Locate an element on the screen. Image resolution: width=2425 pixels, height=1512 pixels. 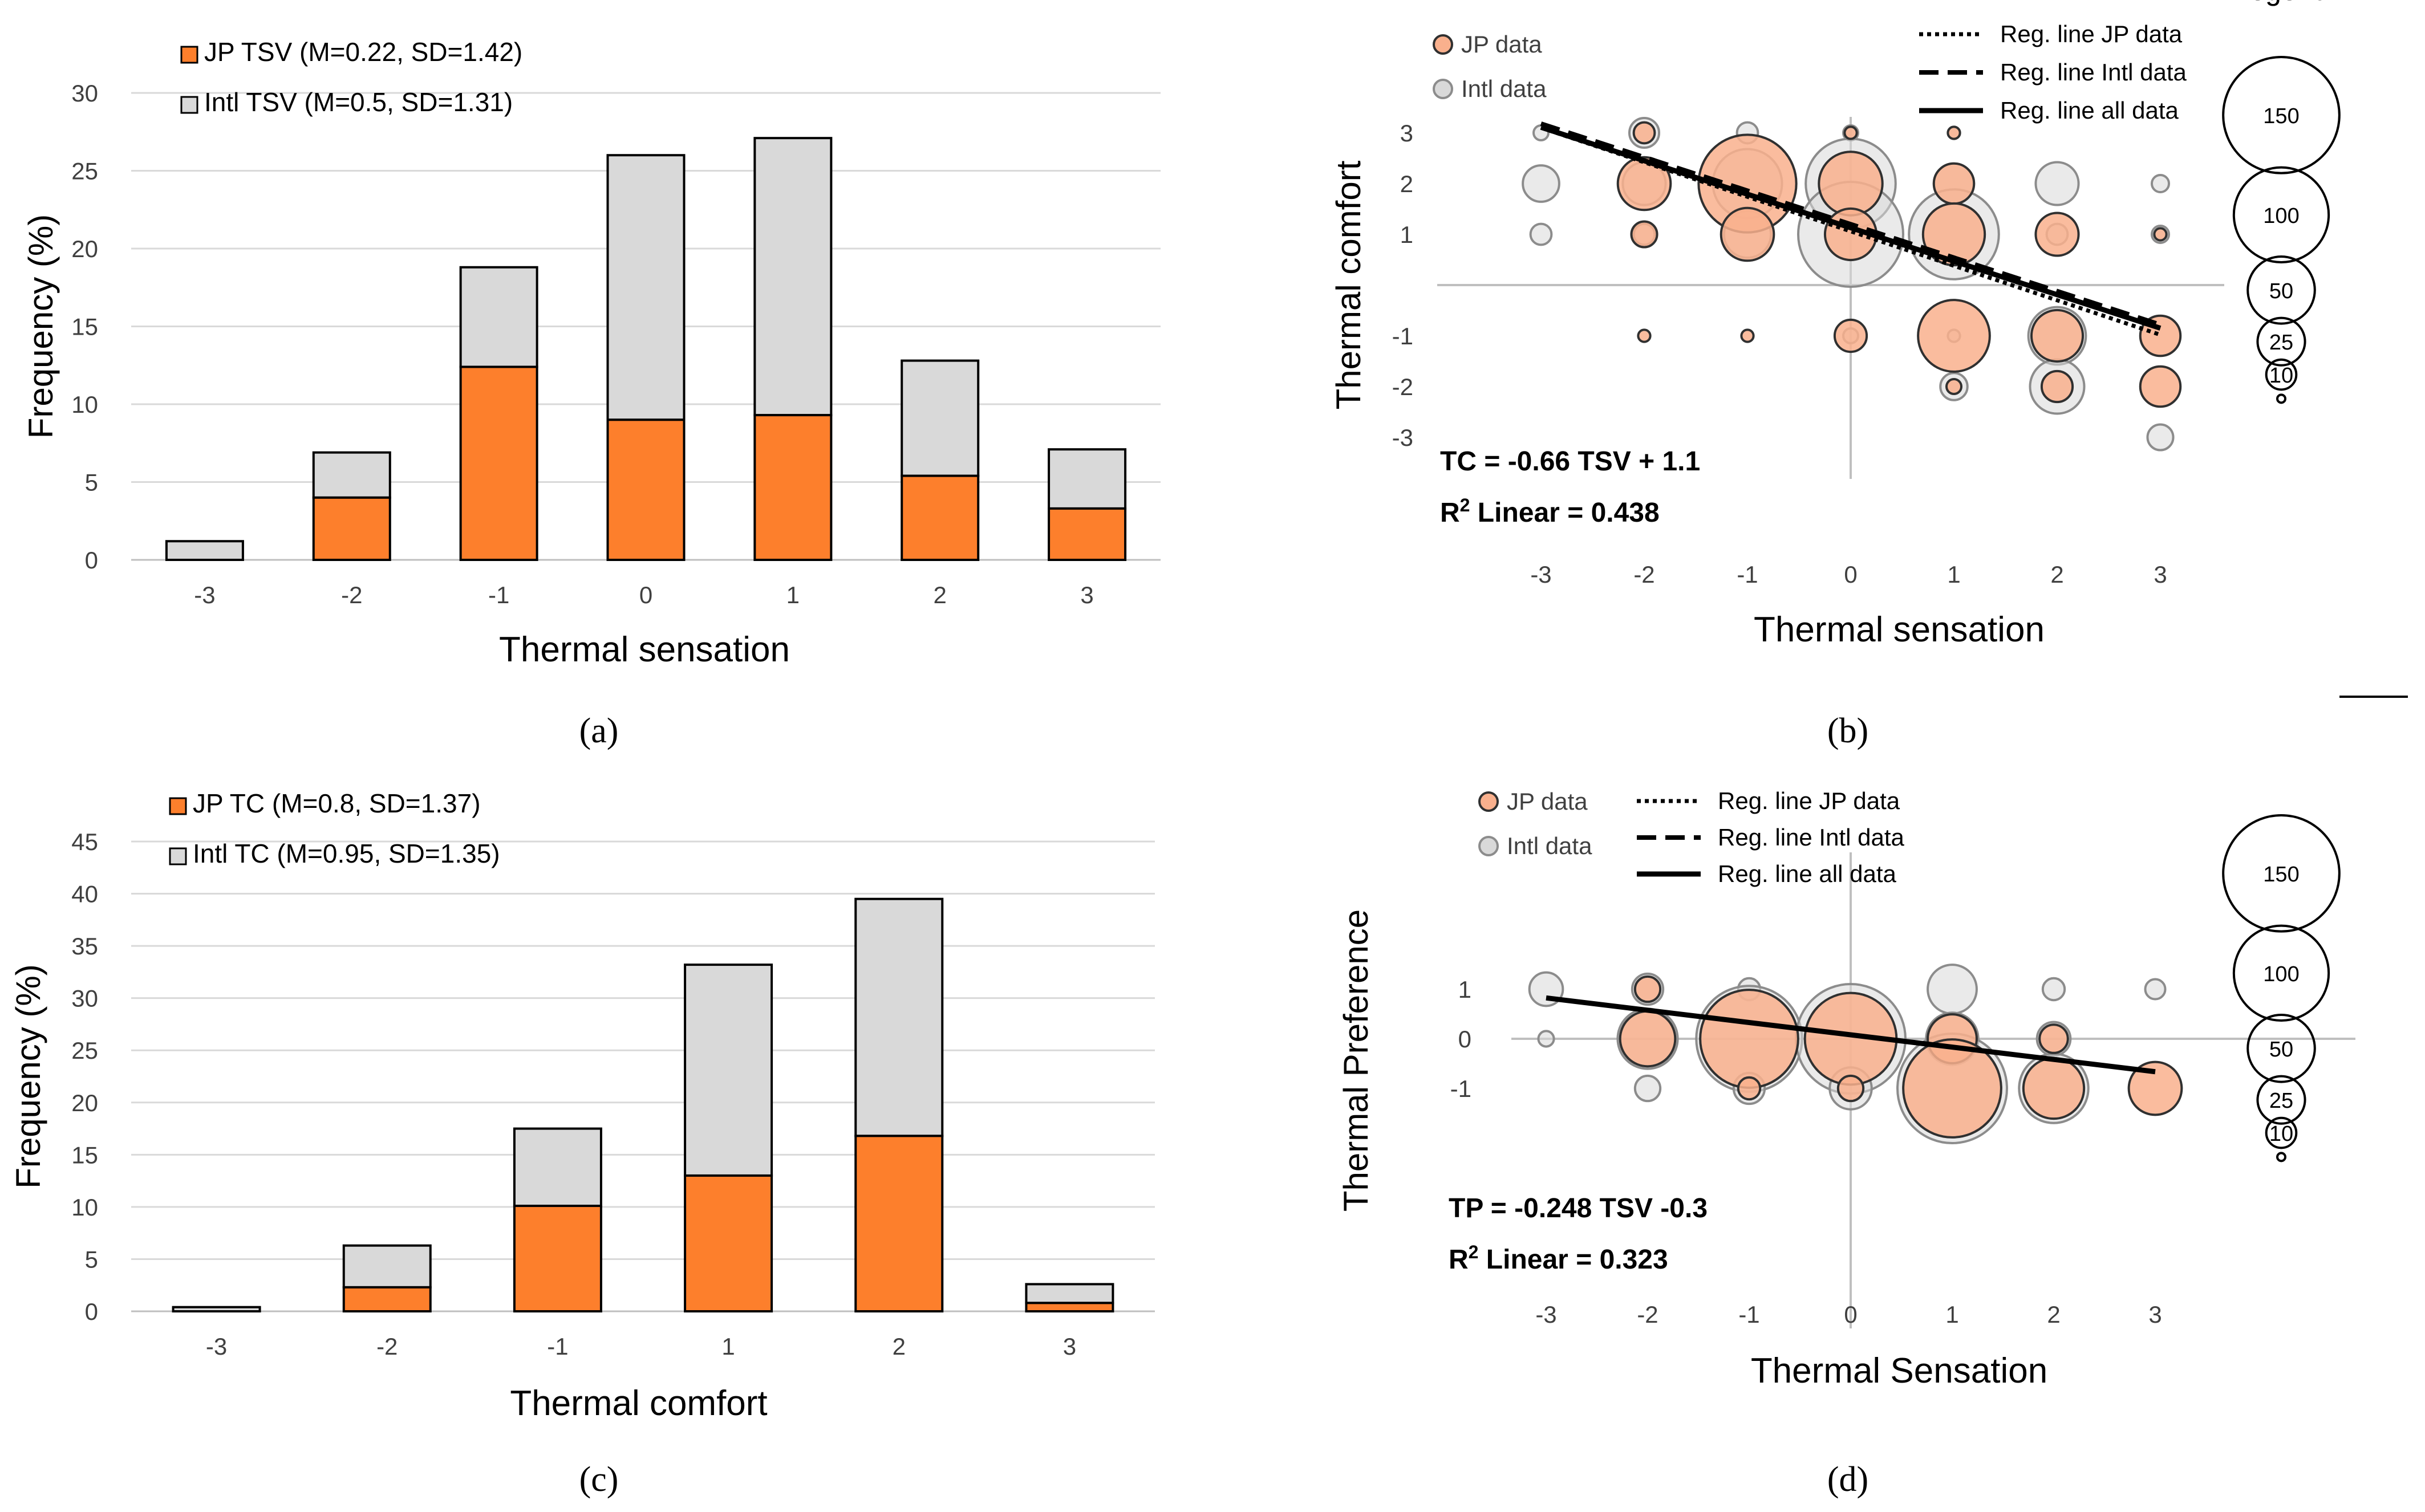
panel-caption: (c) is located at coordinates (599, 1479).